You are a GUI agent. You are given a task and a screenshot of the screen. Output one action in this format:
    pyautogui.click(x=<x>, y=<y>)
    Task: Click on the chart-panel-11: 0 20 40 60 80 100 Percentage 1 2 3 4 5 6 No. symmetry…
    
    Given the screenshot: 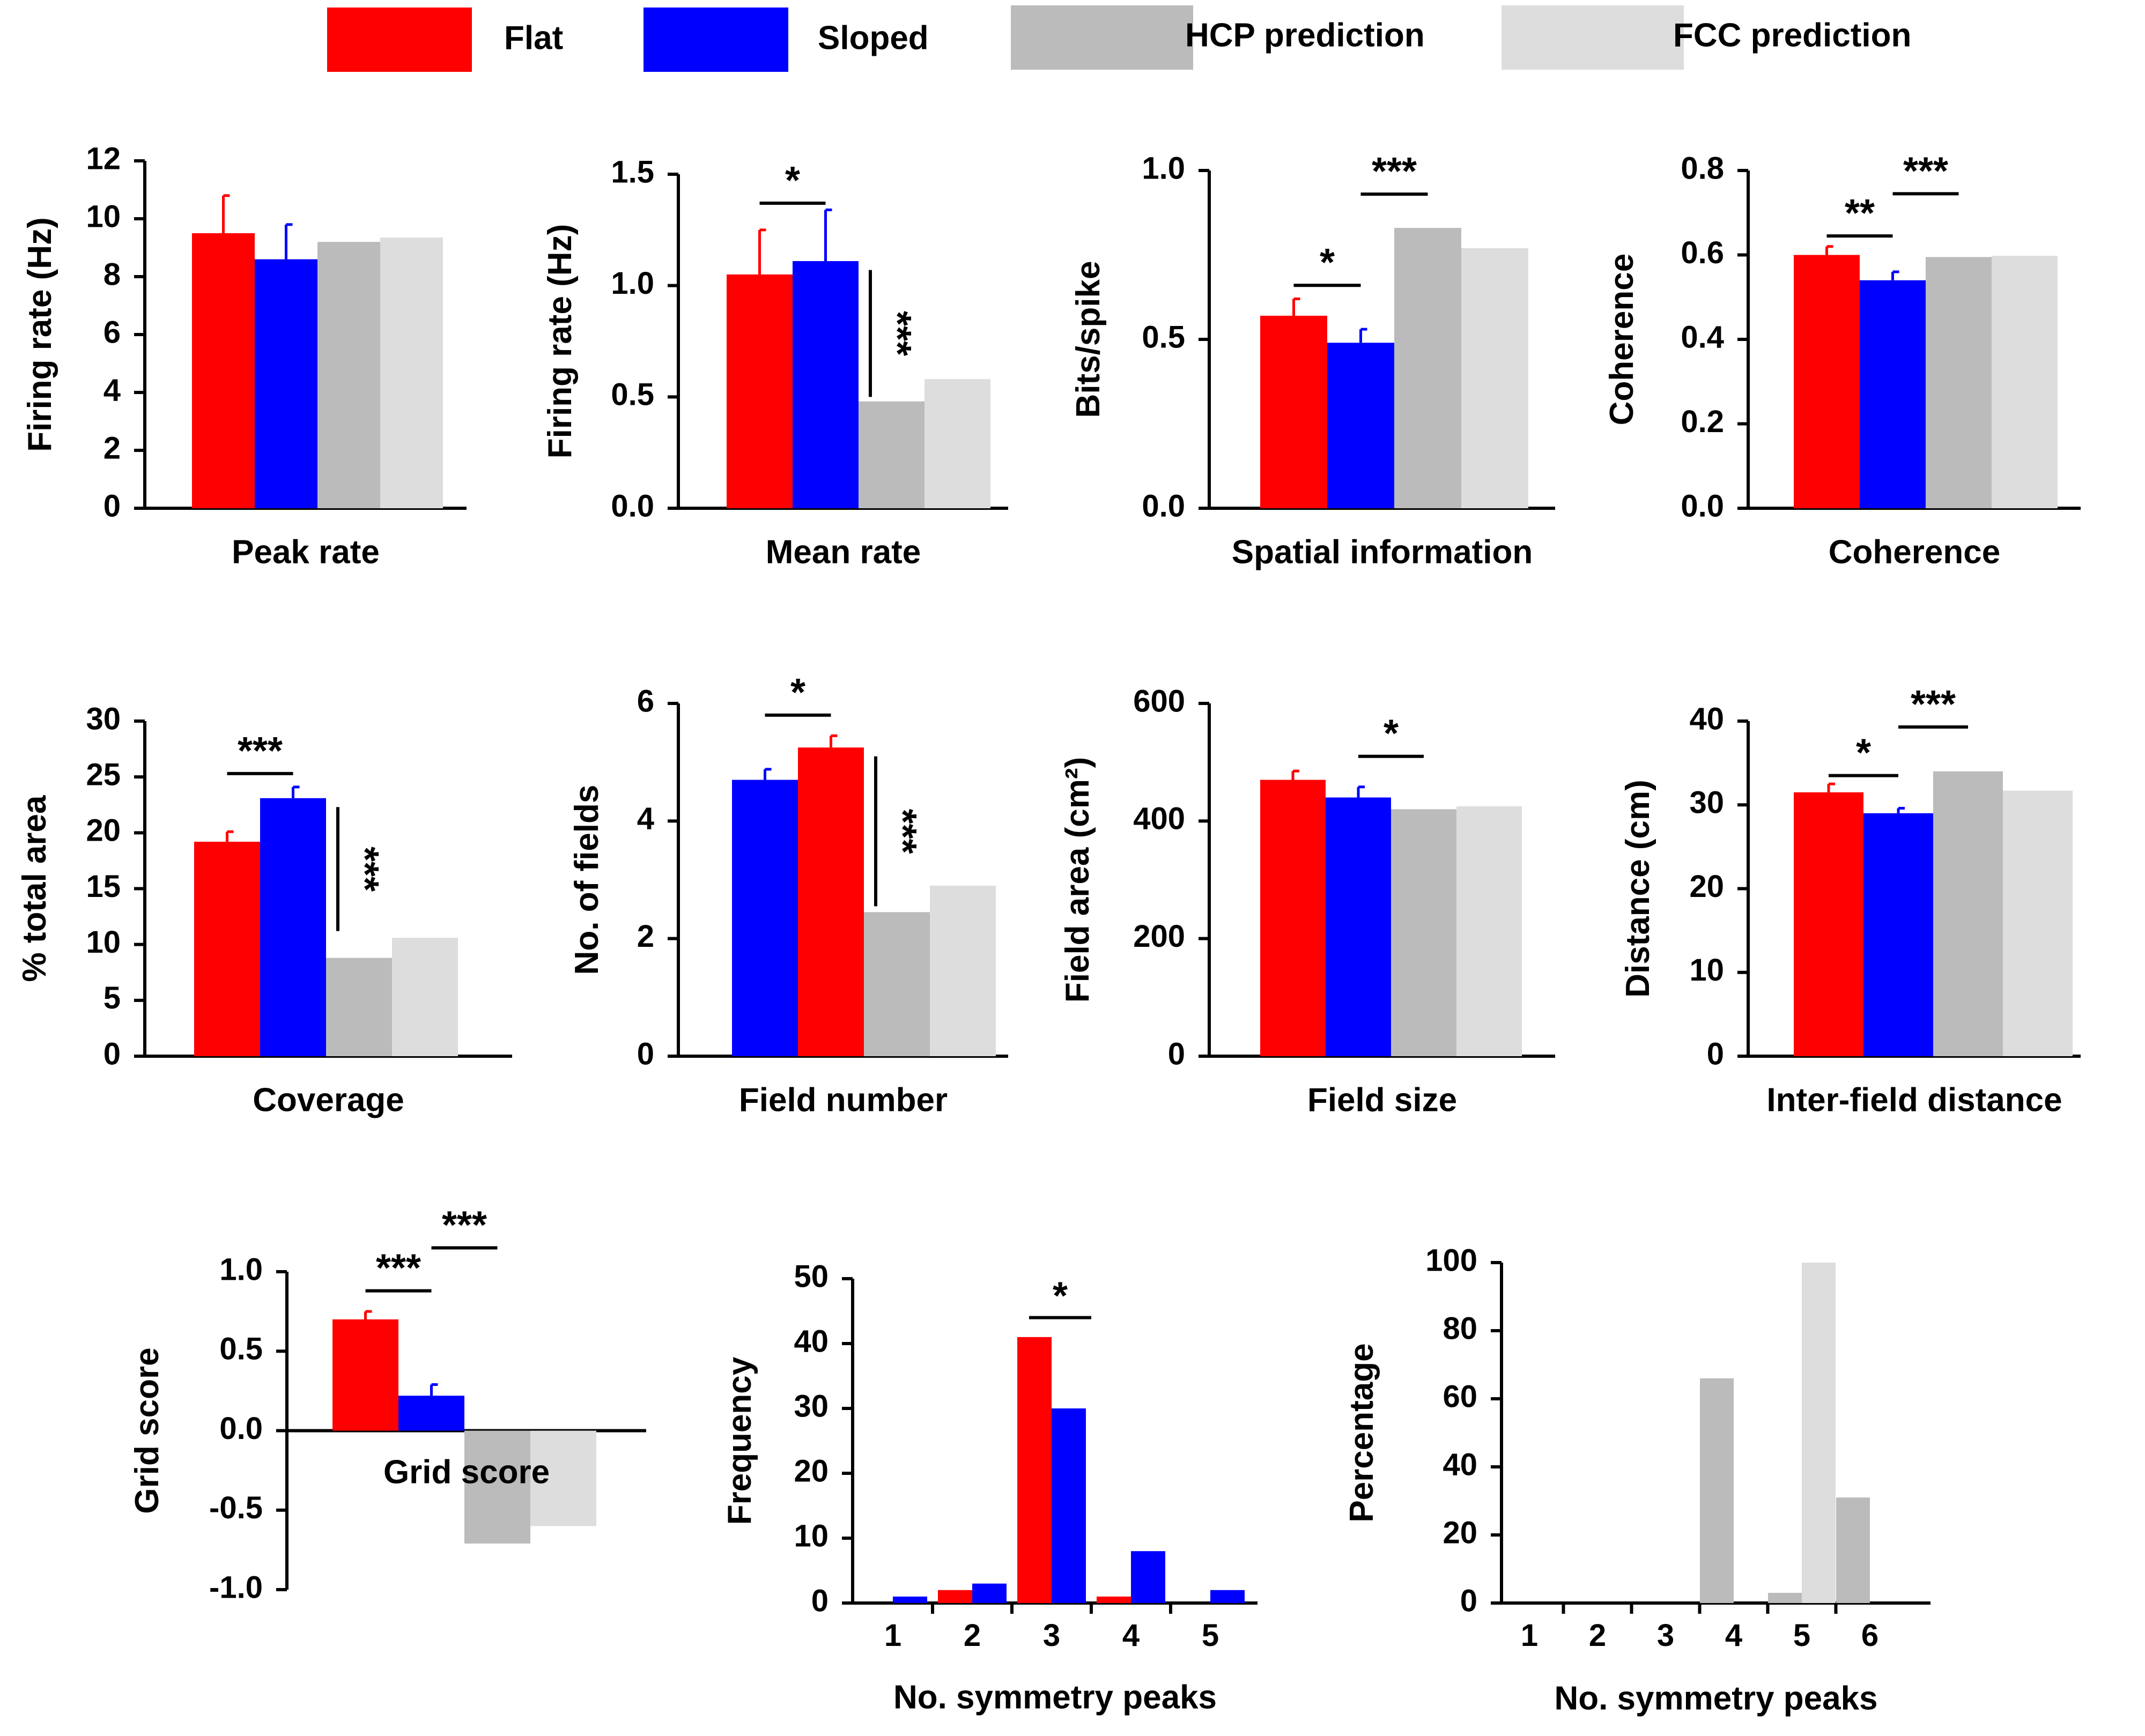 What is the action you would take?
    pyautogui.click(x=1636, y=1480)
    